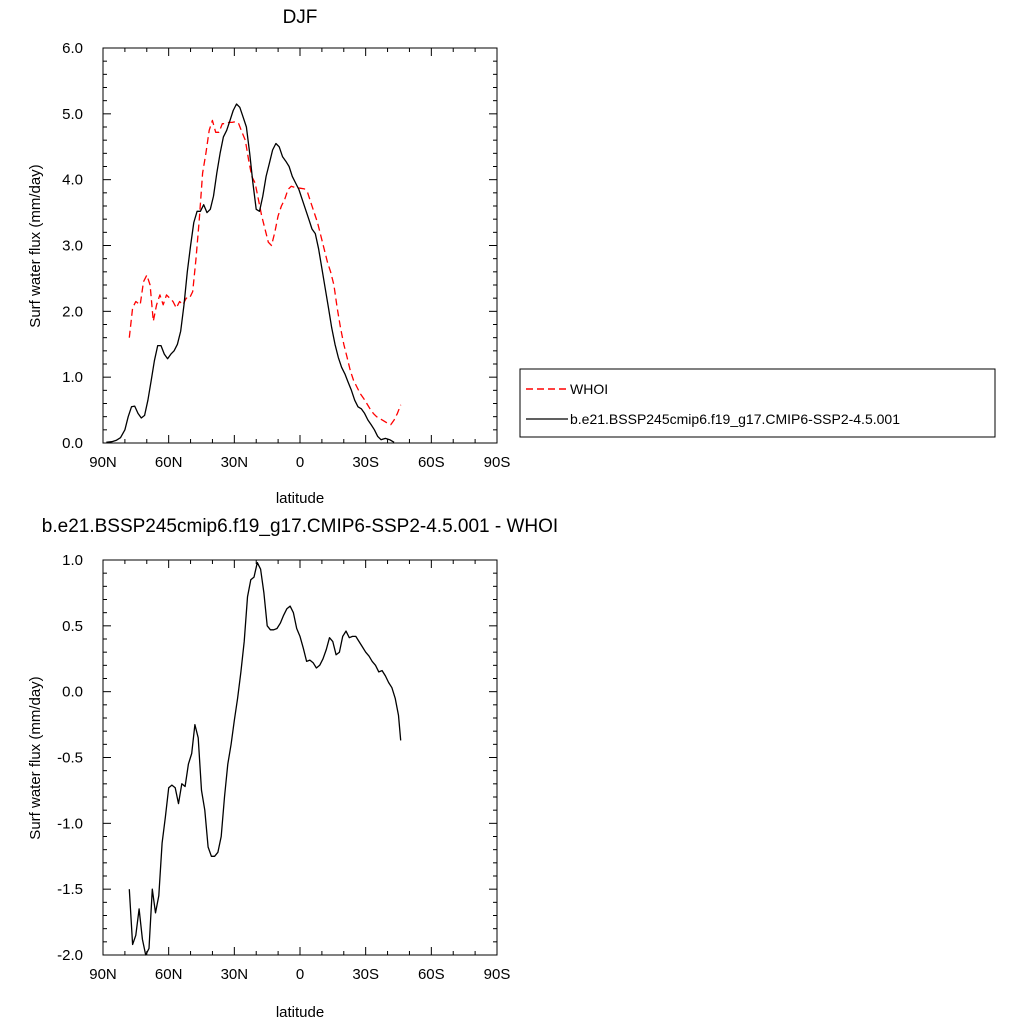 The width and height of the screenshot is (1024, 1024). Describe the element at coordinates (70, 889) in the screenshot. I see `y-tick-label: -1.5` at that location.